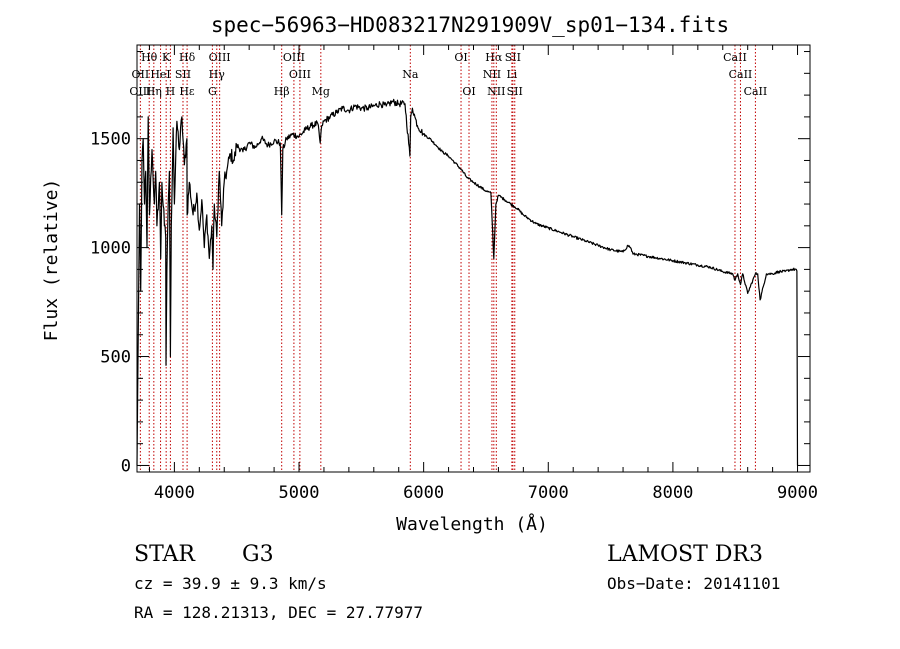  Describe the element at coordinates (154, 91) in the screenshot. I see `line-id-label: Hη` at that location.